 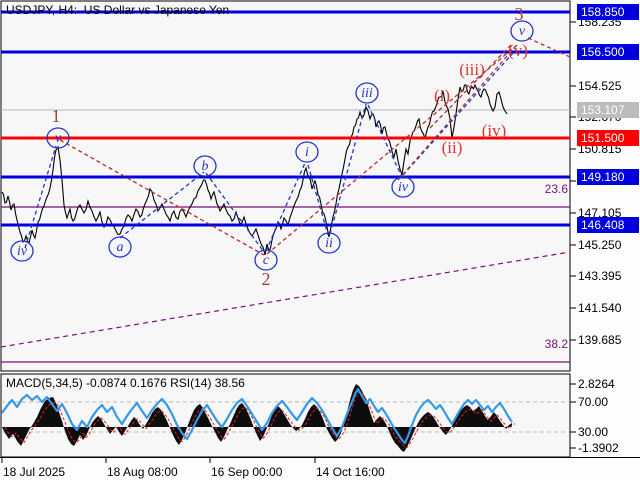 What do you see at coordinates (608, 12) in the screenshot?
I see `price-badge: 158.850` at bounding box center [608, 12].